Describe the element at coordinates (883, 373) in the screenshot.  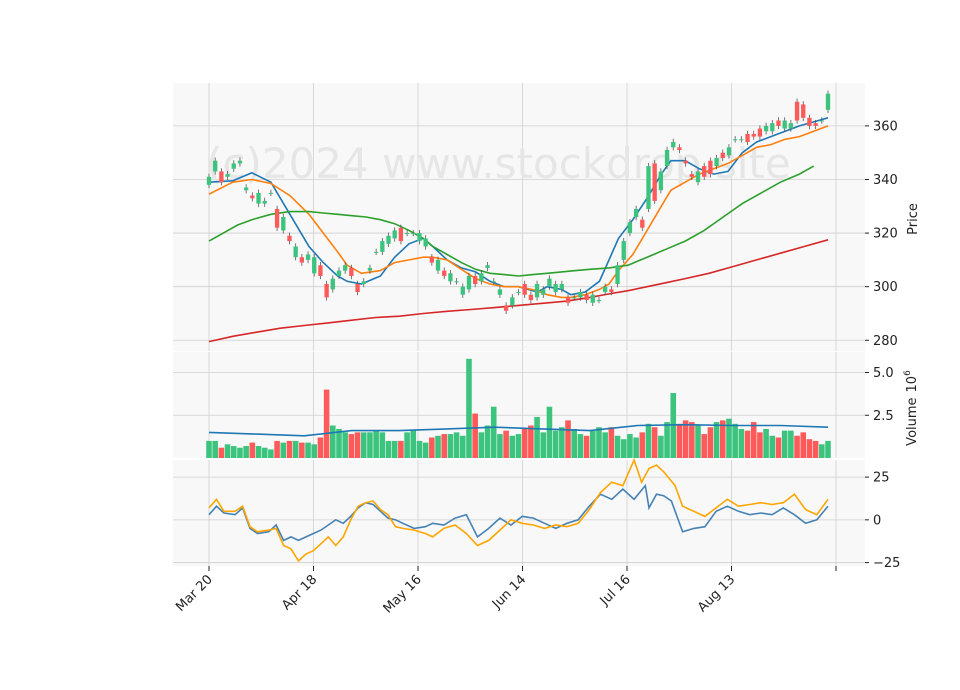
I see `volume-tick-label: 5.0` at that location.